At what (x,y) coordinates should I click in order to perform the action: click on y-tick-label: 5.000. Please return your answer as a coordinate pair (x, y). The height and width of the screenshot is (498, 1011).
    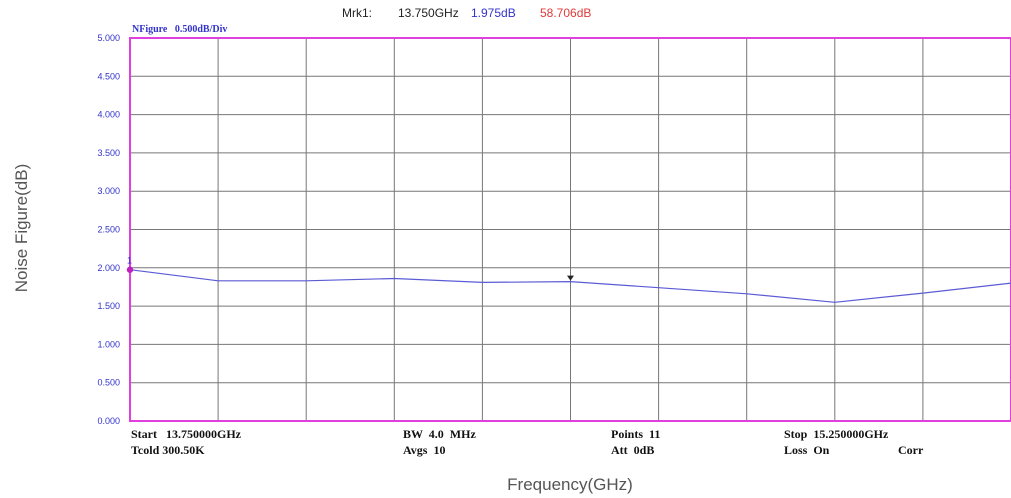
    Looking at the image, I should click on (108, 38).